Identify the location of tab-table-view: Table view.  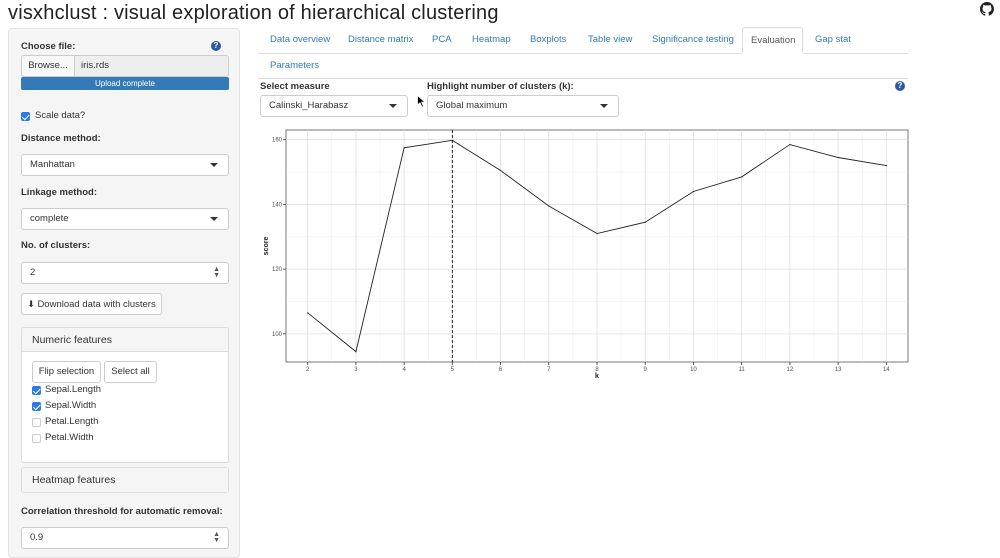
(610, 39).